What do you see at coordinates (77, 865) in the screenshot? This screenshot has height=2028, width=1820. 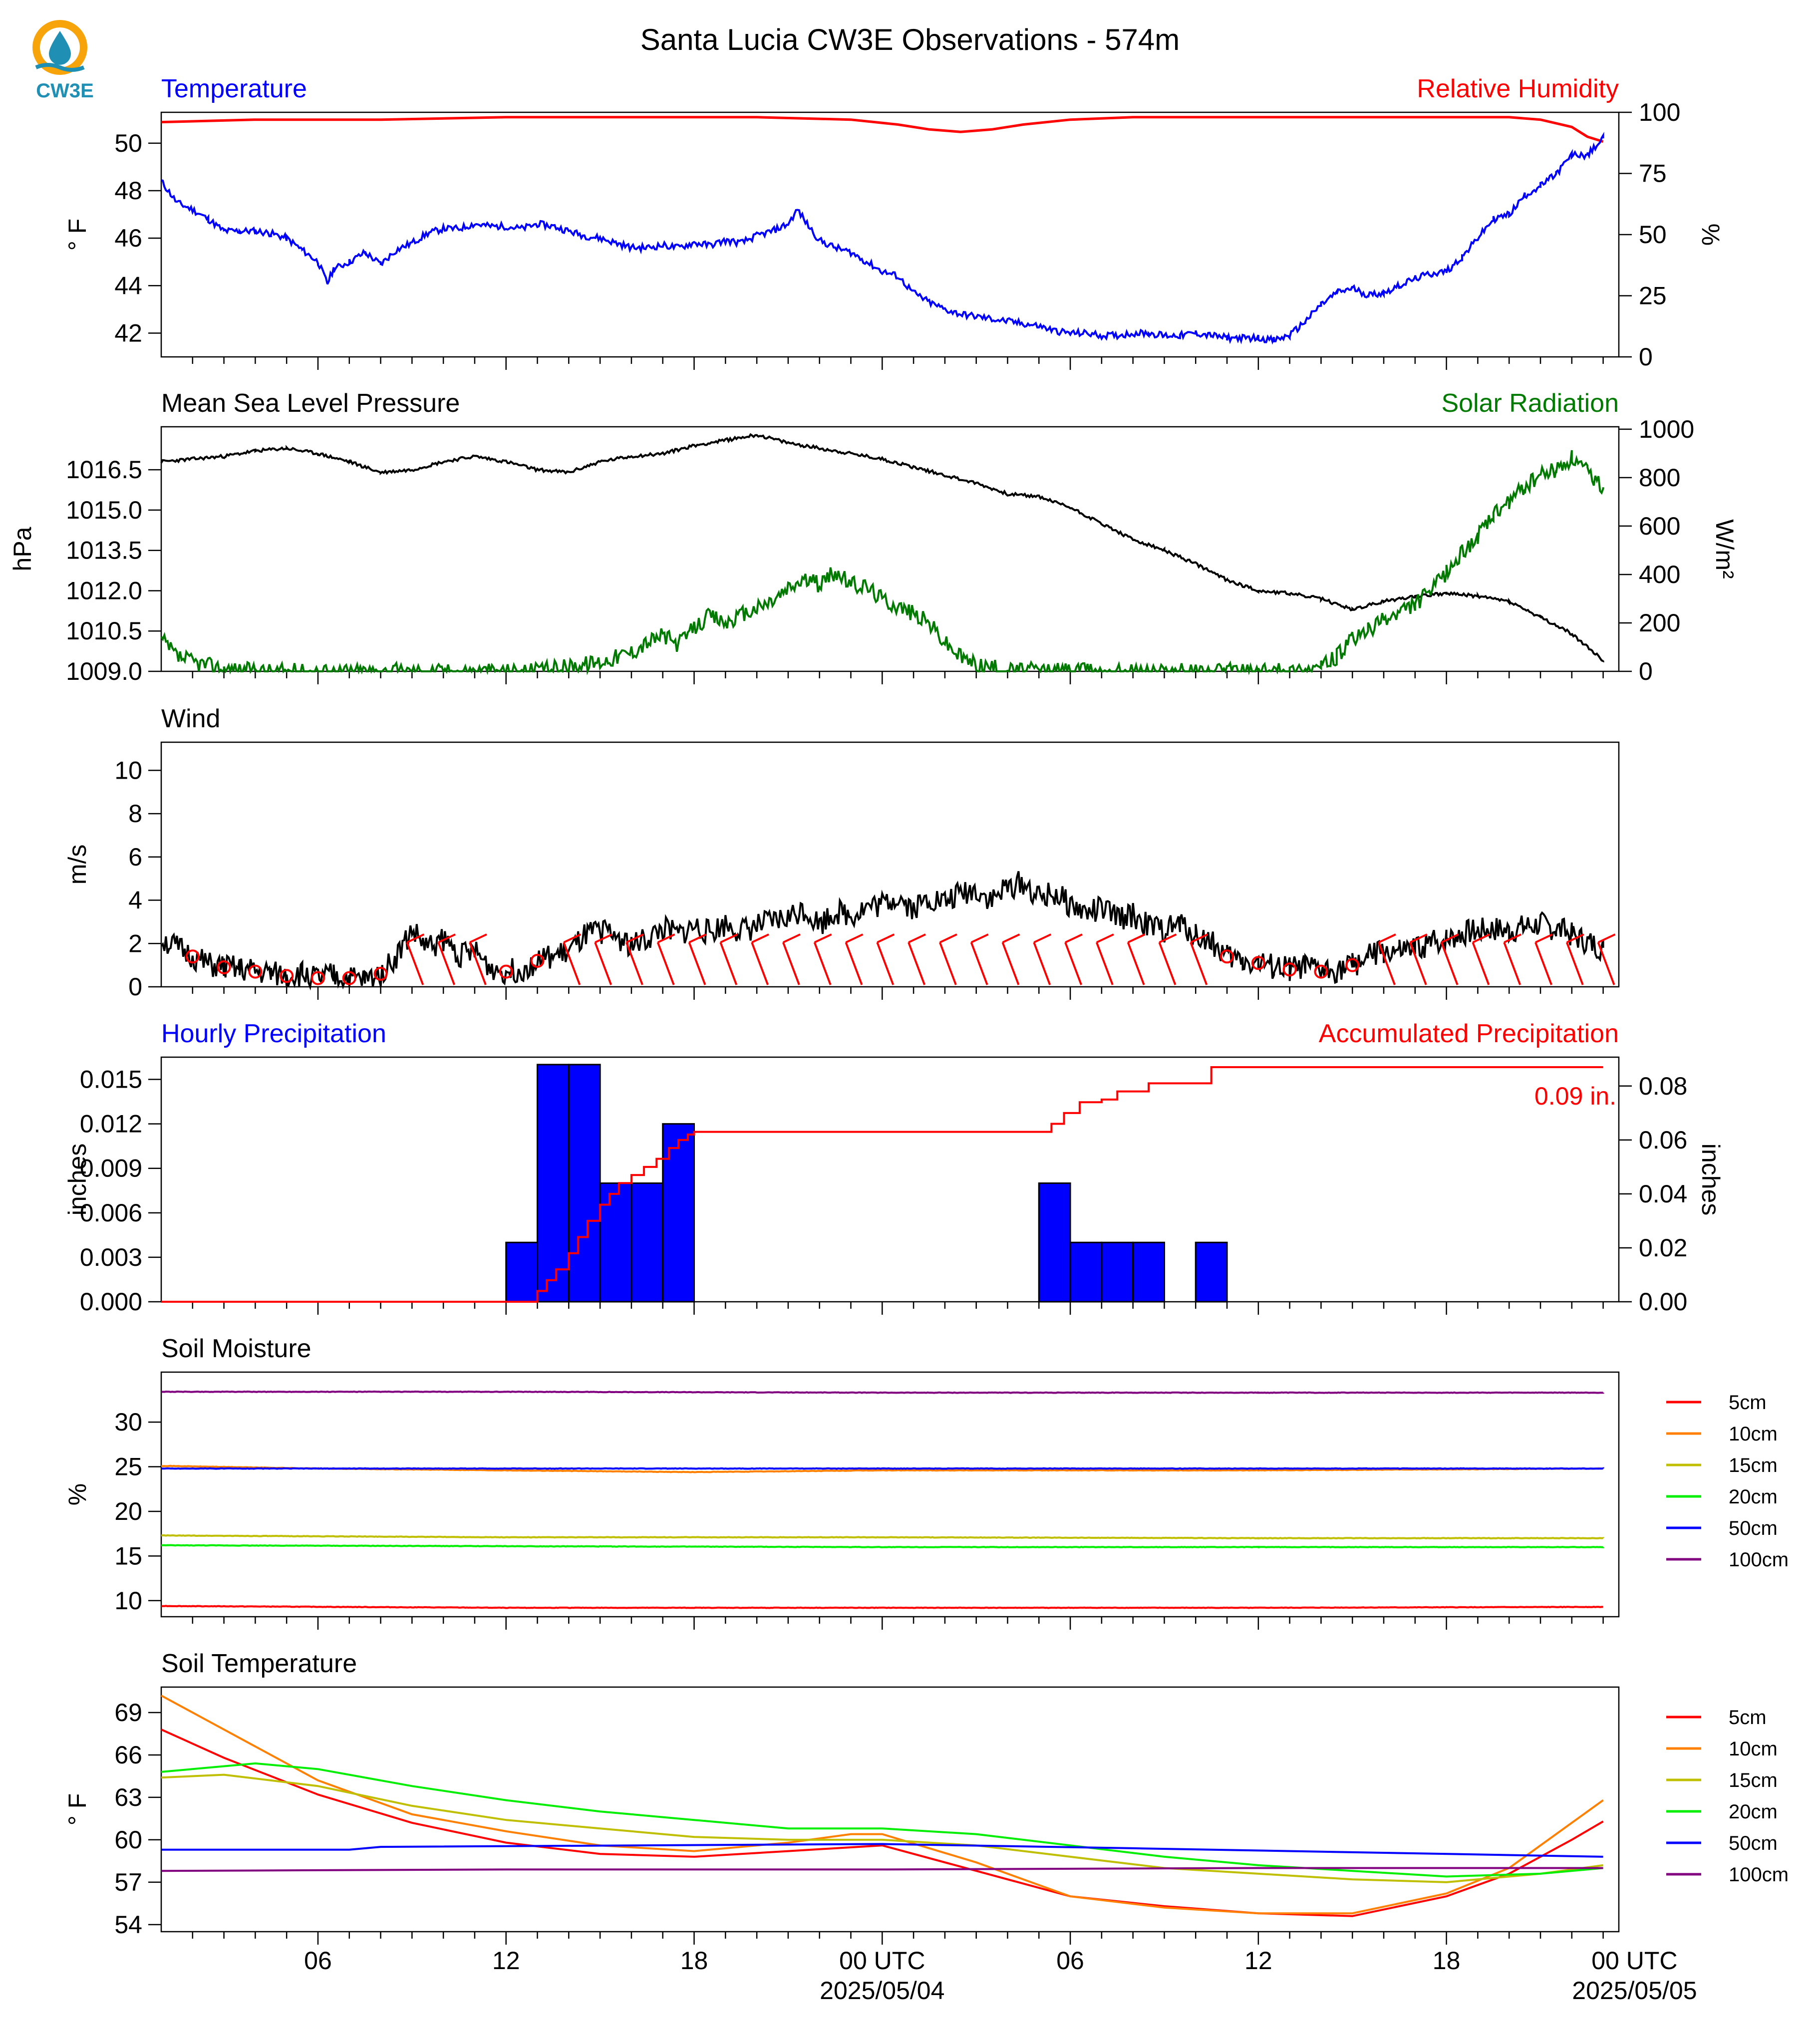 I see `y-axis-label: m/s` at bounding box center [77, 865].